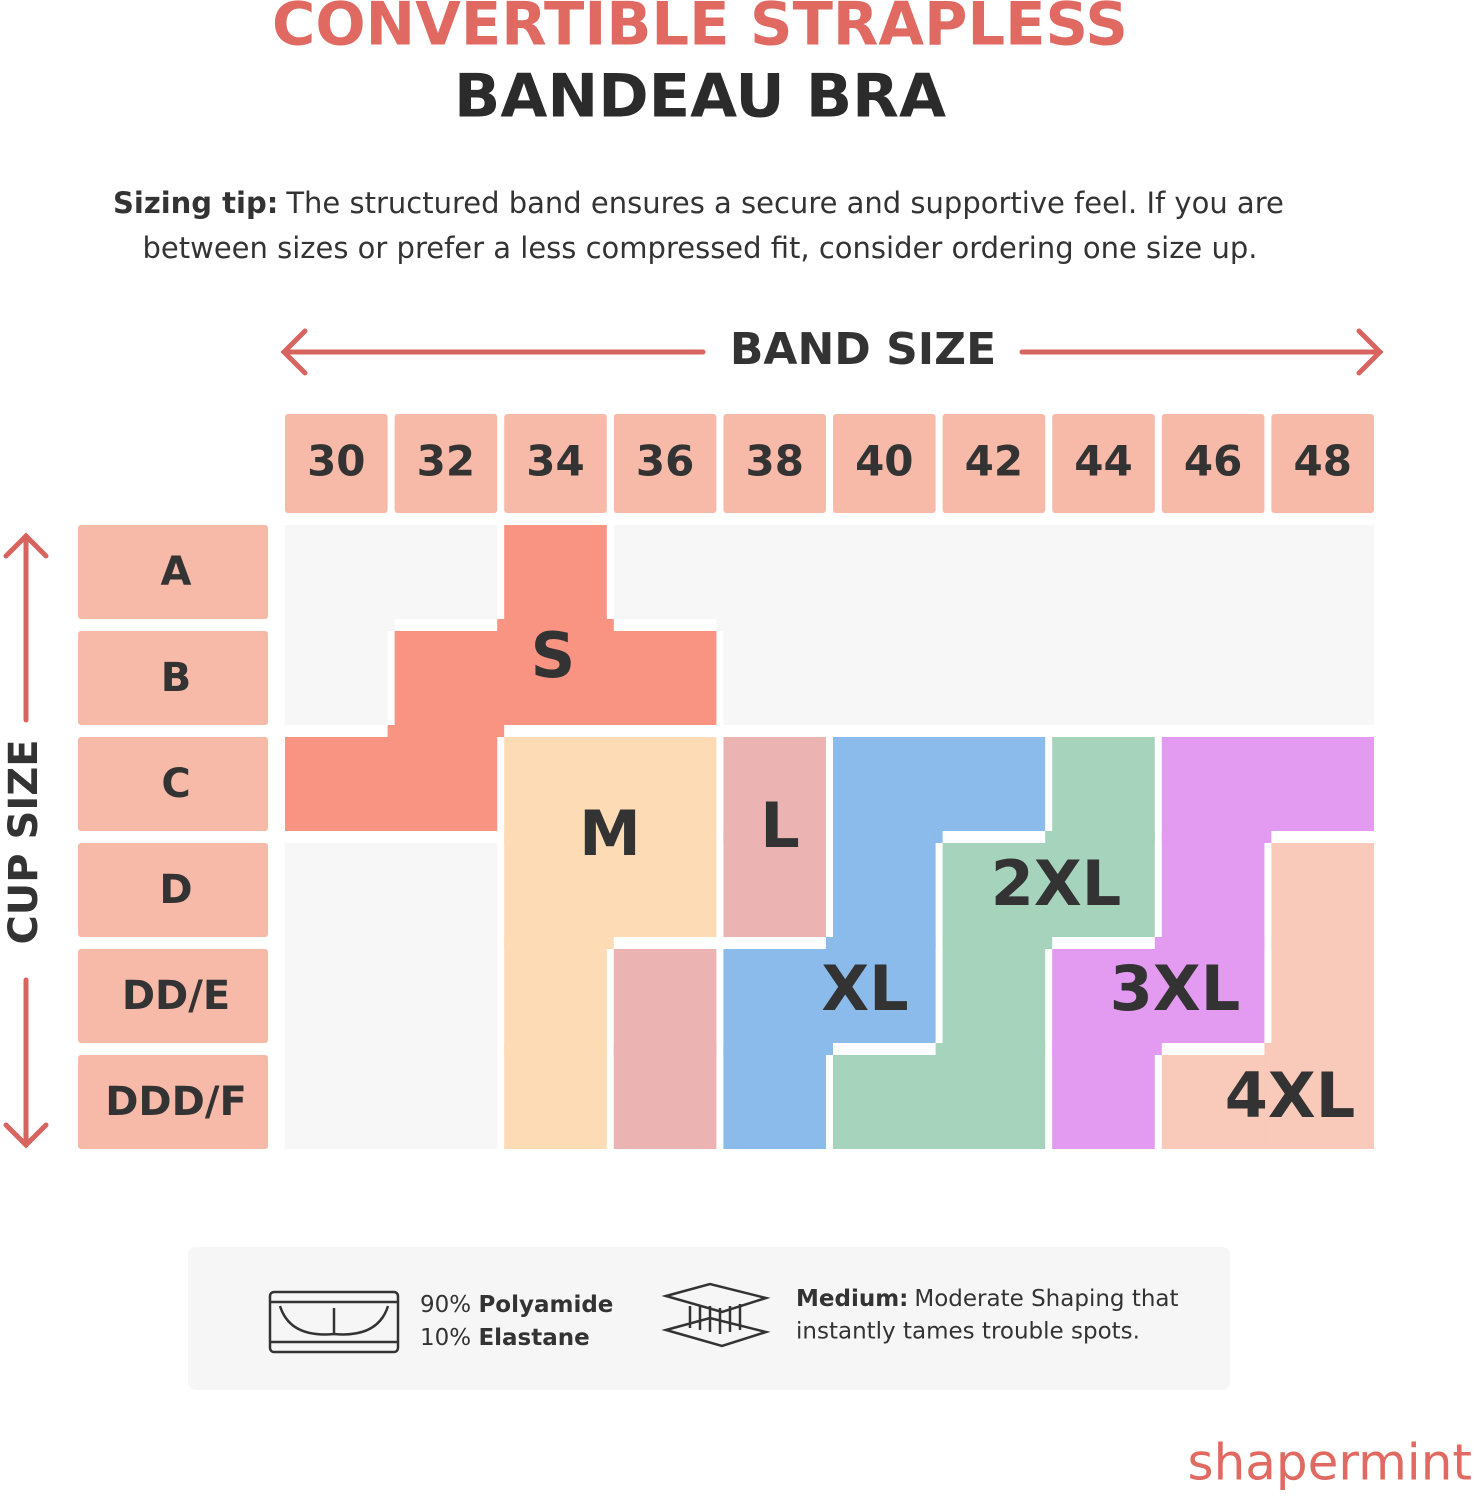 The height and width of the screenshot is (1500, 1476). I want to click on size-label: M, so click(610, 833).